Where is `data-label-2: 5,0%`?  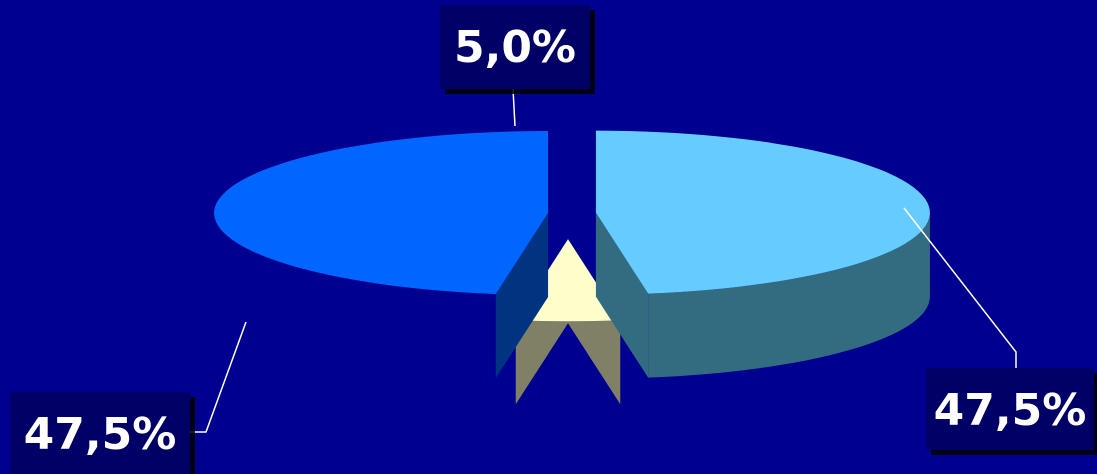
data-label-2: 5,0% is located at coordinates (517, 66).